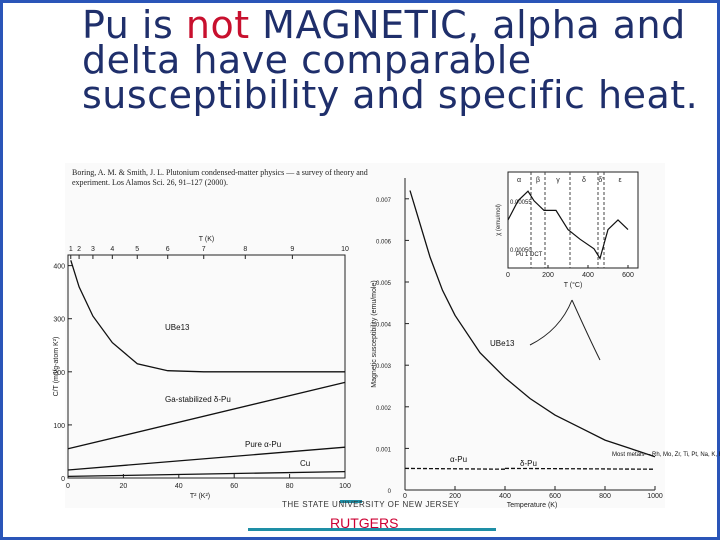 This screenshot has height=540, width=720. I want to click on chart3-callout-lines, so click(565, 330).